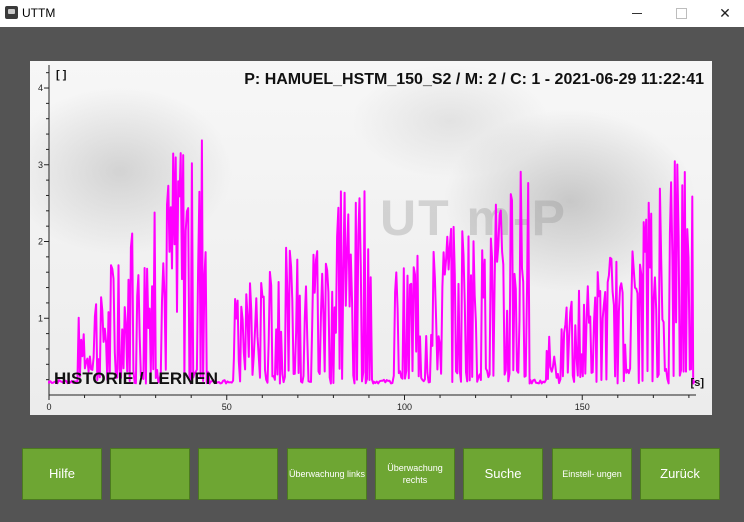 Image resolution: width=744 pixels, height=522 pixels. Describe the element at coordinates (11, 12) in the screenshot. I see `app-icon` at that location.